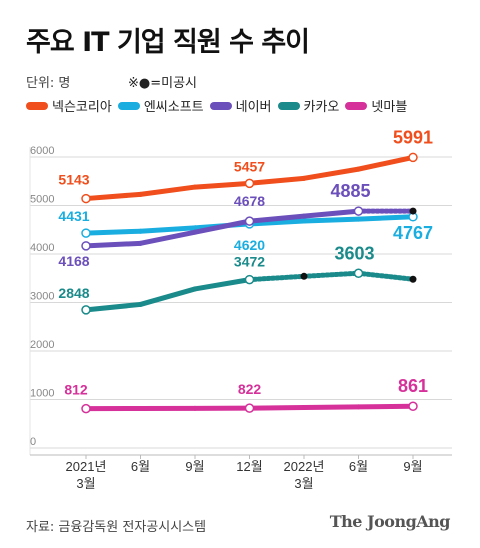  What do you see at coordinates (73, 216) in the screenshot?
I see `data-label: 4431` at bounding box center [73, 216].